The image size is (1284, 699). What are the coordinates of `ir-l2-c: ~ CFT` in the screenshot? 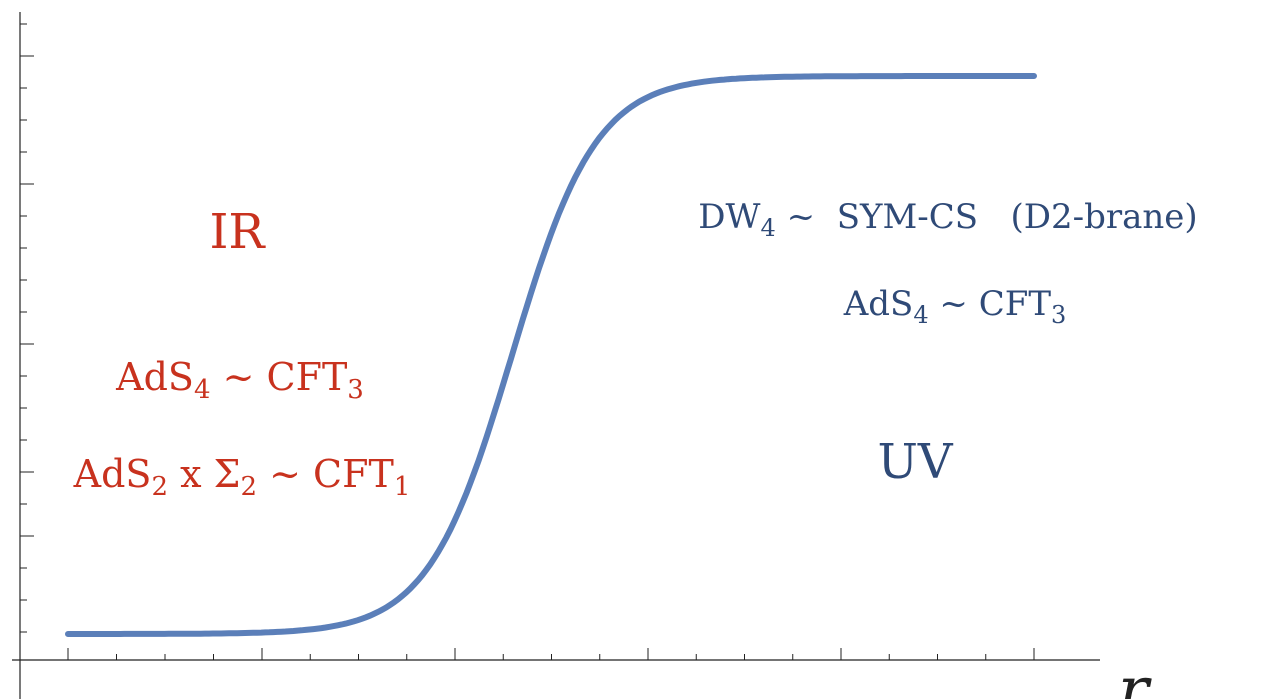 It's located at (325, 474).